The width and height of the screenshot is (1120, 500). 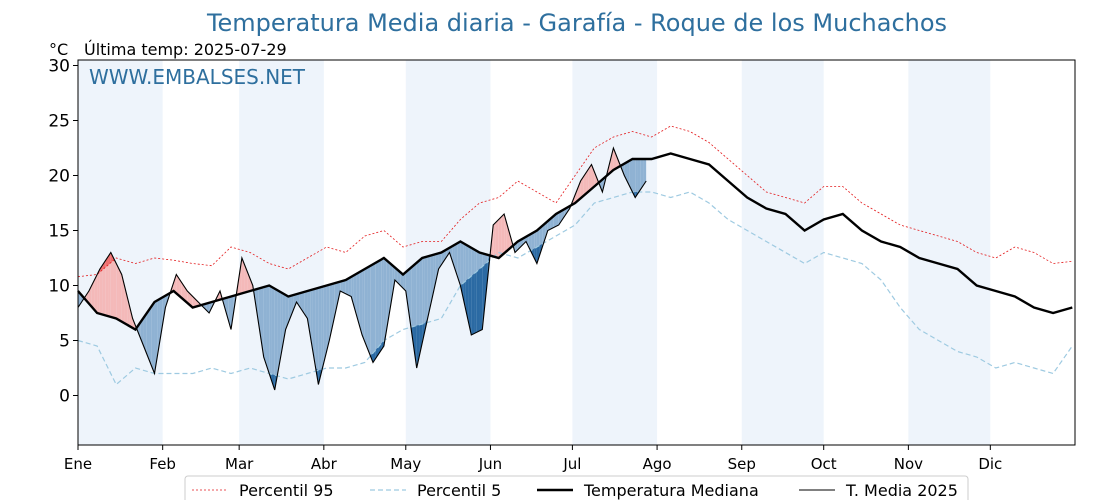 What do you see at coordinates (185, 49) in the screenshot?
I see `last-temp-label: Última temp: 2025-07-29` at bounding box center [185, 49].